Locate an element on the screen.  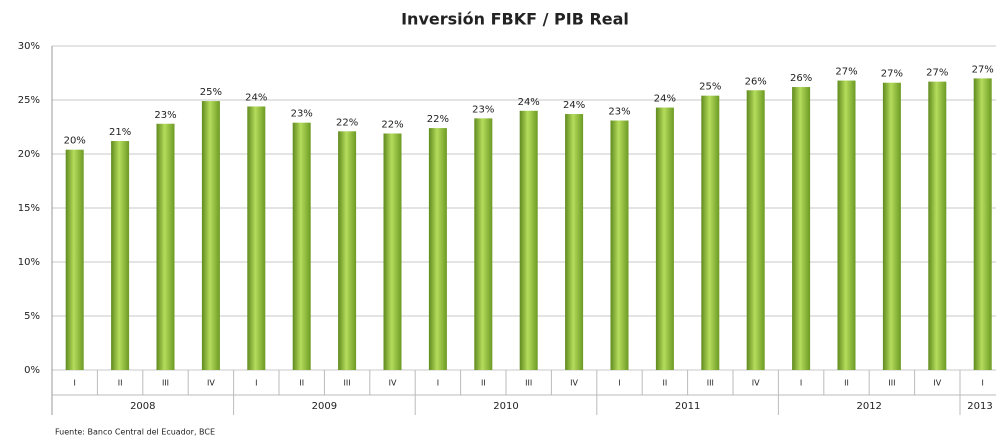
y-tick-label: 0% is located at coordinates (32, 370).